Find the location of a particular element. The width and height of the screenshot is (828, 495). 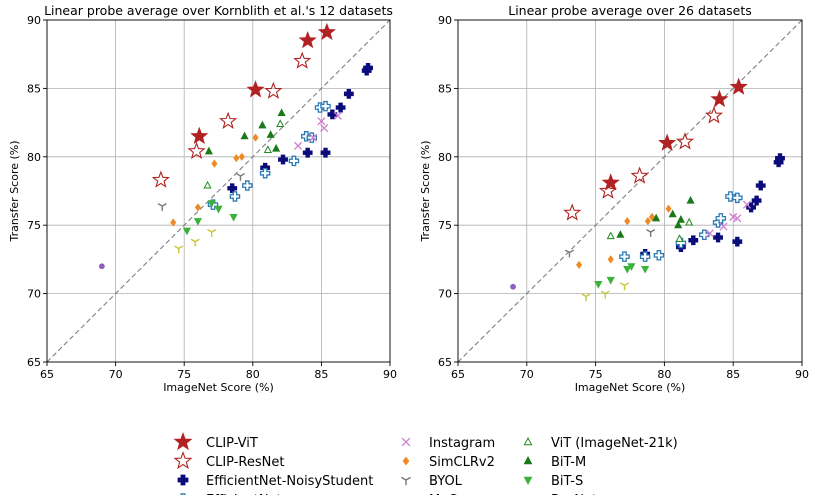

legend-marker-vit-imagenet-21k is located at coordinates (528, 441).